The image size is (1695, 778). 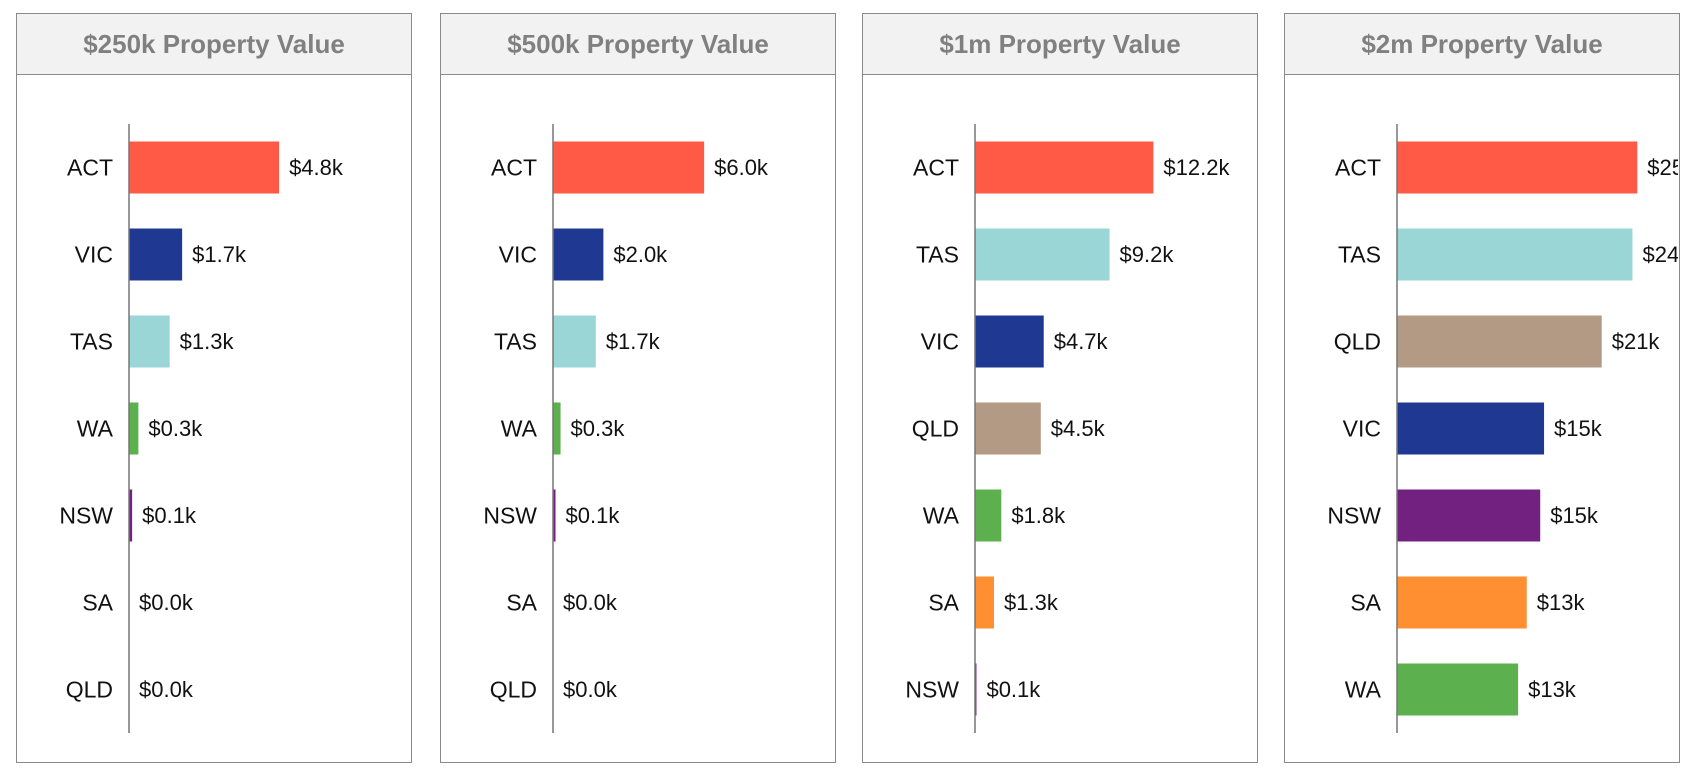 I want to click on value-label-tas: $1.3k, so click(x=207, y=341).